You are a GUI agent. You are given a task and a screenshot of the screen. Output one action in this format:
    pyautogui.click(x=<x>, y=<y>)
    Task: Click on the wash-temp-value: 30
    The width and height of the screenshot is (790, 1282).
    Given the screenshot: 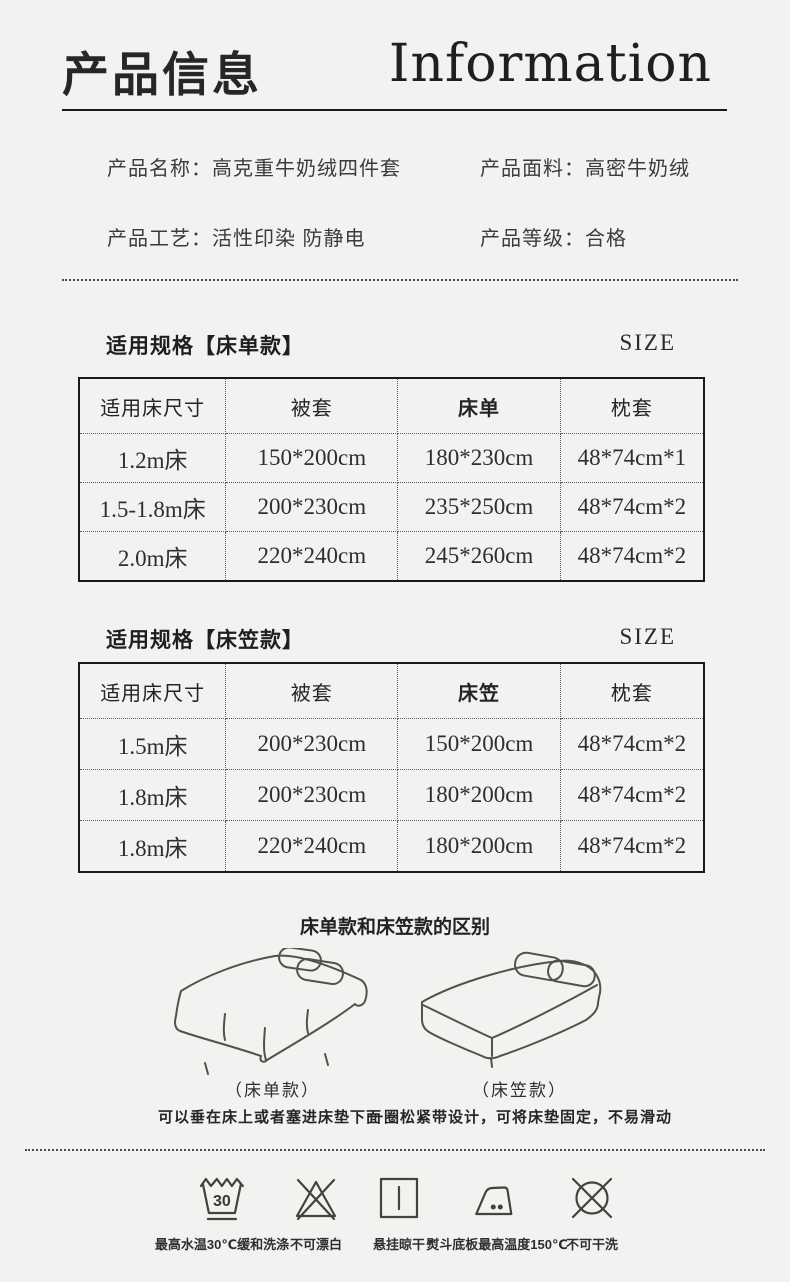 What is the action you would take?
    pyautogui.click(x=222, y=1201)
    